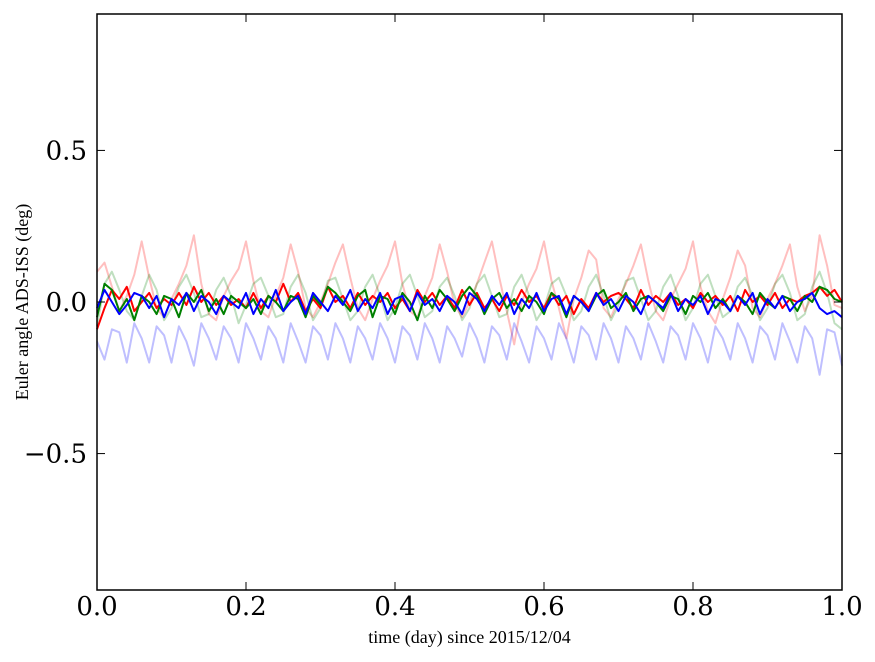 Image resolution: width=875 pixels, height=662 pixels. Describe the element at coordinates (245, 607) in the screenshot. I see `x-tick-label: 0.2` at that location.